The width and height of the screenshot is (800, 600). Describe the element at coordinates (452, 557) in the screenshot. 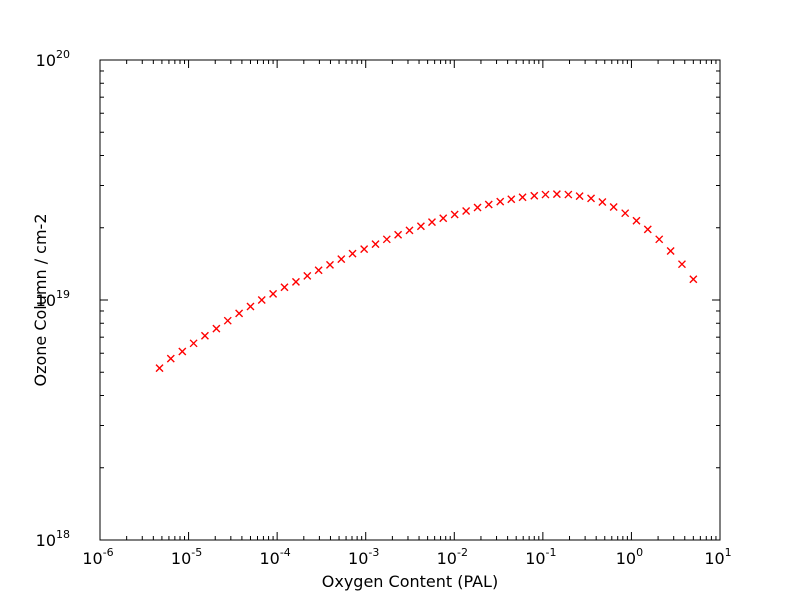

I see `x-tick-label: 10⁻²` at that location.